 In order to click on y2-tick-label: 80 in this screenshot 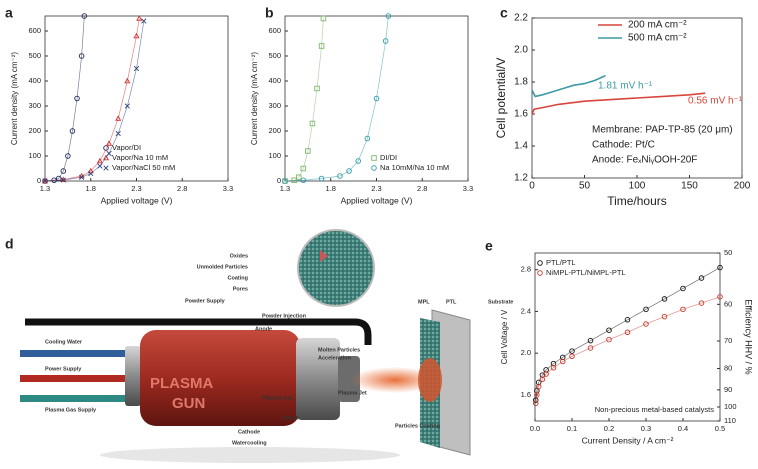, I will do `click(728, 367)`.